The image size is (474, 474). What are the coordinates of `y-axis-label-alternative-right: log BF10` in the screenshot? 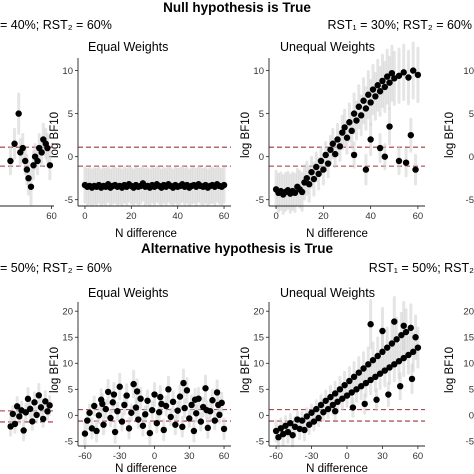 It's located at (450, 370).